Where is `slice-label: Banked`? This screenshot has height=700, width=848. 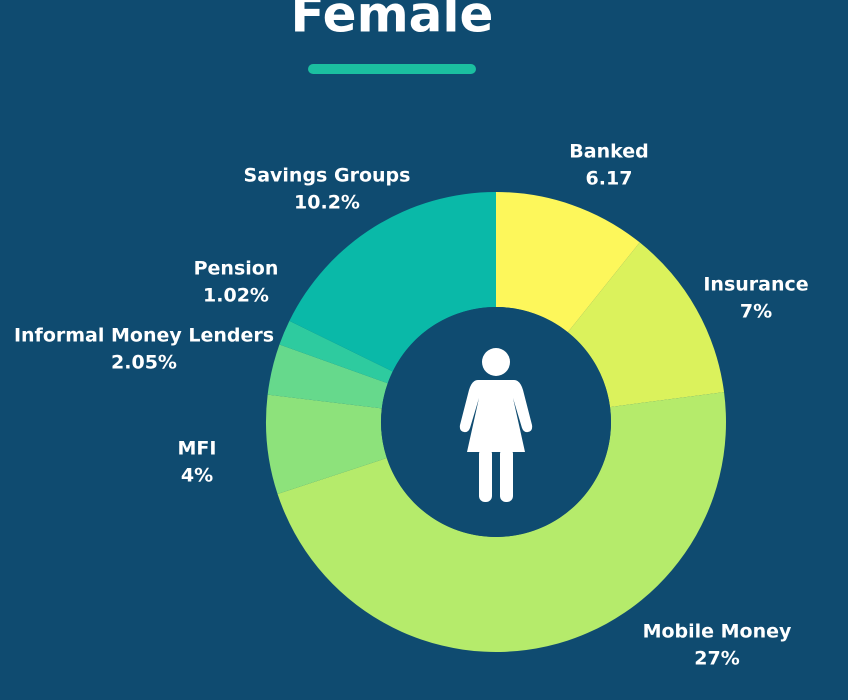
slice-label: Banked is located at coordinates (608, 152).